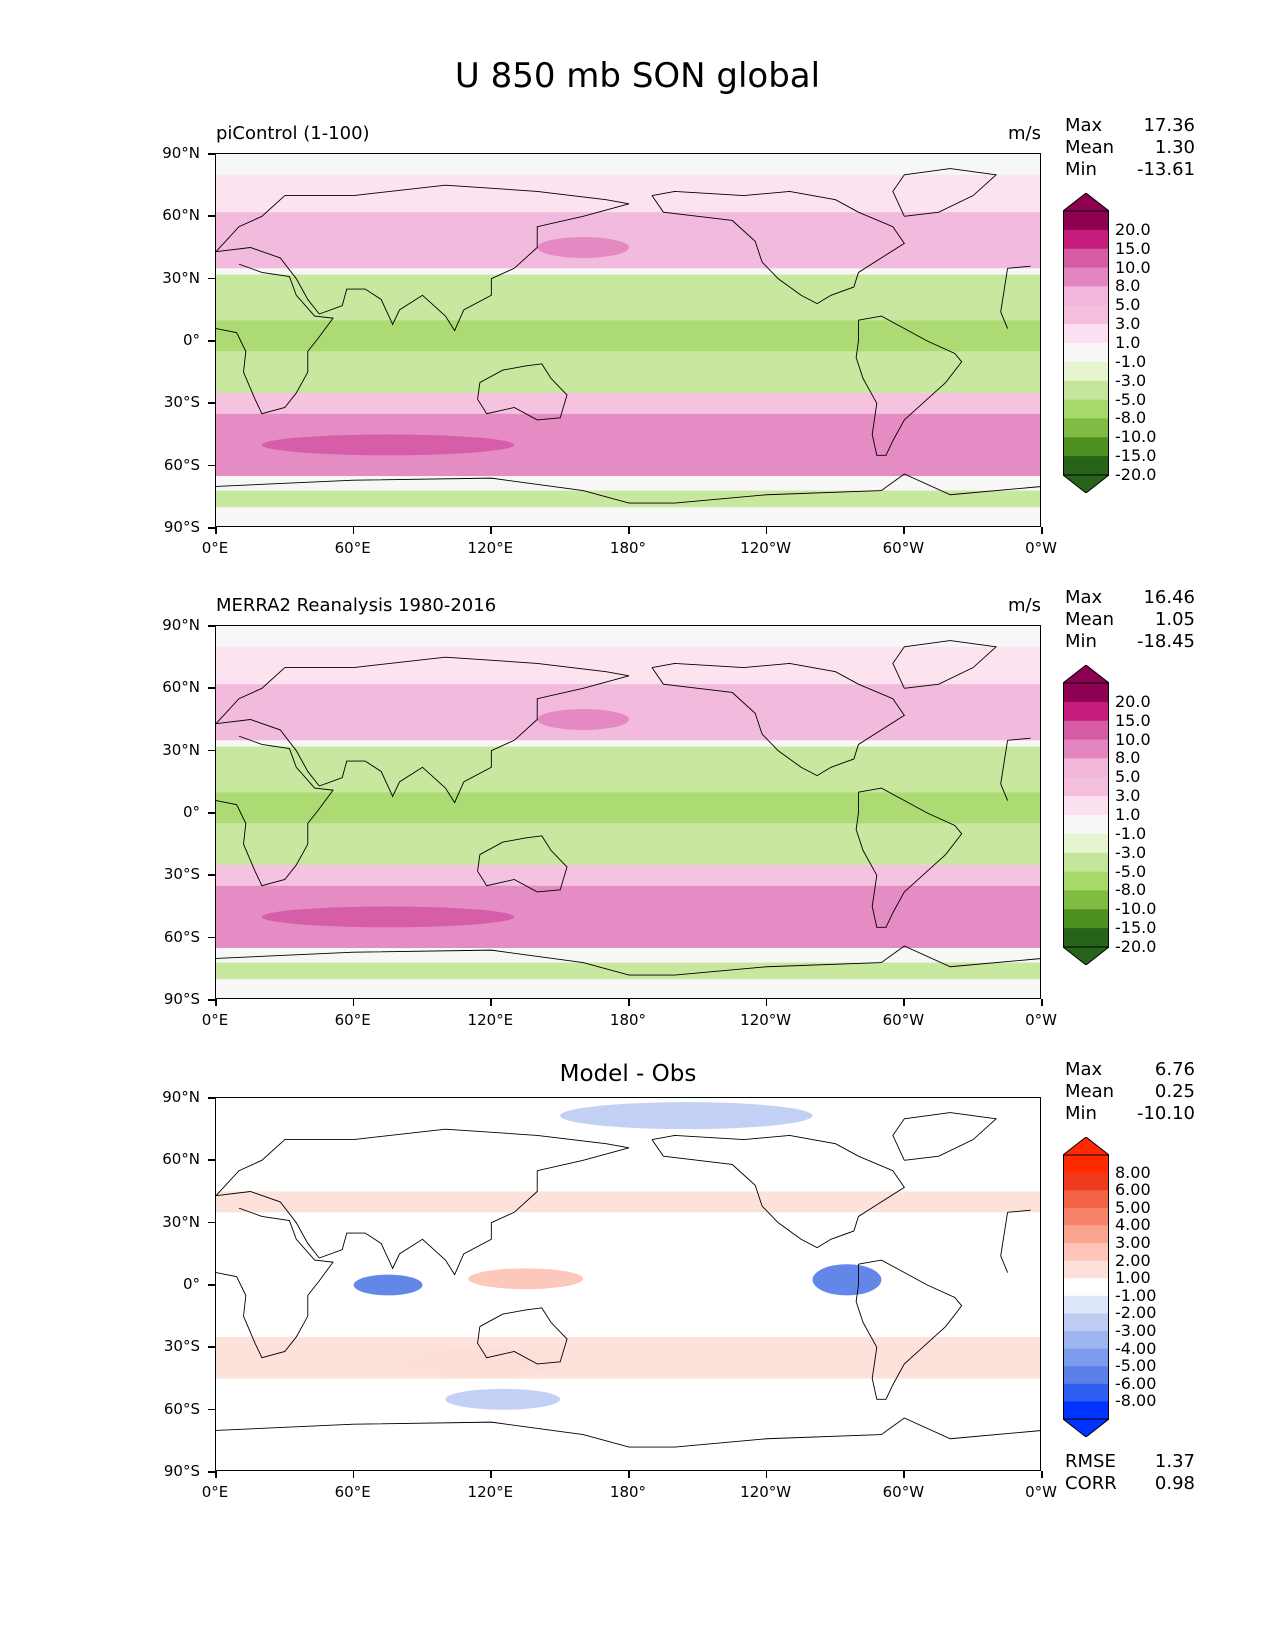  Describe the element at coordinates (1133, 1242) in the screenshot. I see `colorbar-tick-label: 3.00` at that location.